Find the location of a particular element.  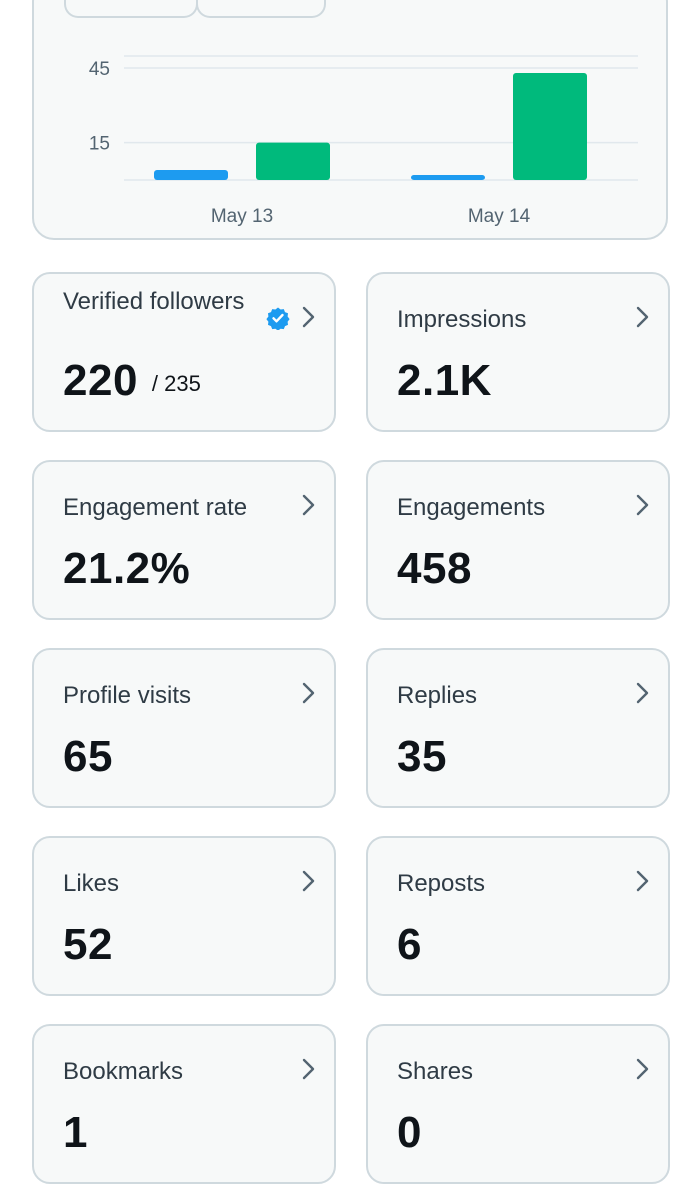

metric-card-shares: Shares 0 is located at coordinates (518, 1104).